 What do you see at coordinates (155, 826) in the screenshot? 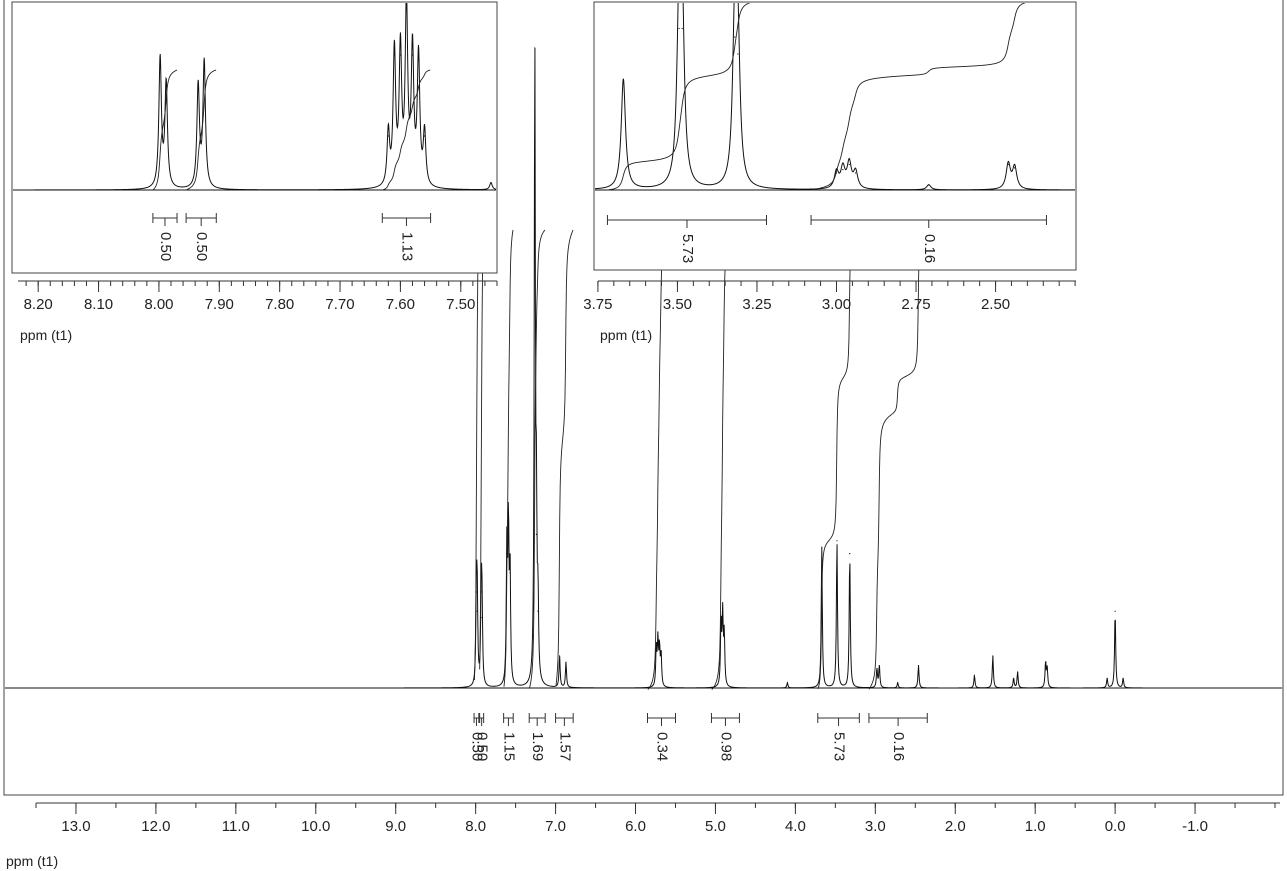
I see `main-tick-label-1: 12.0` at bounding box center [155, 826].